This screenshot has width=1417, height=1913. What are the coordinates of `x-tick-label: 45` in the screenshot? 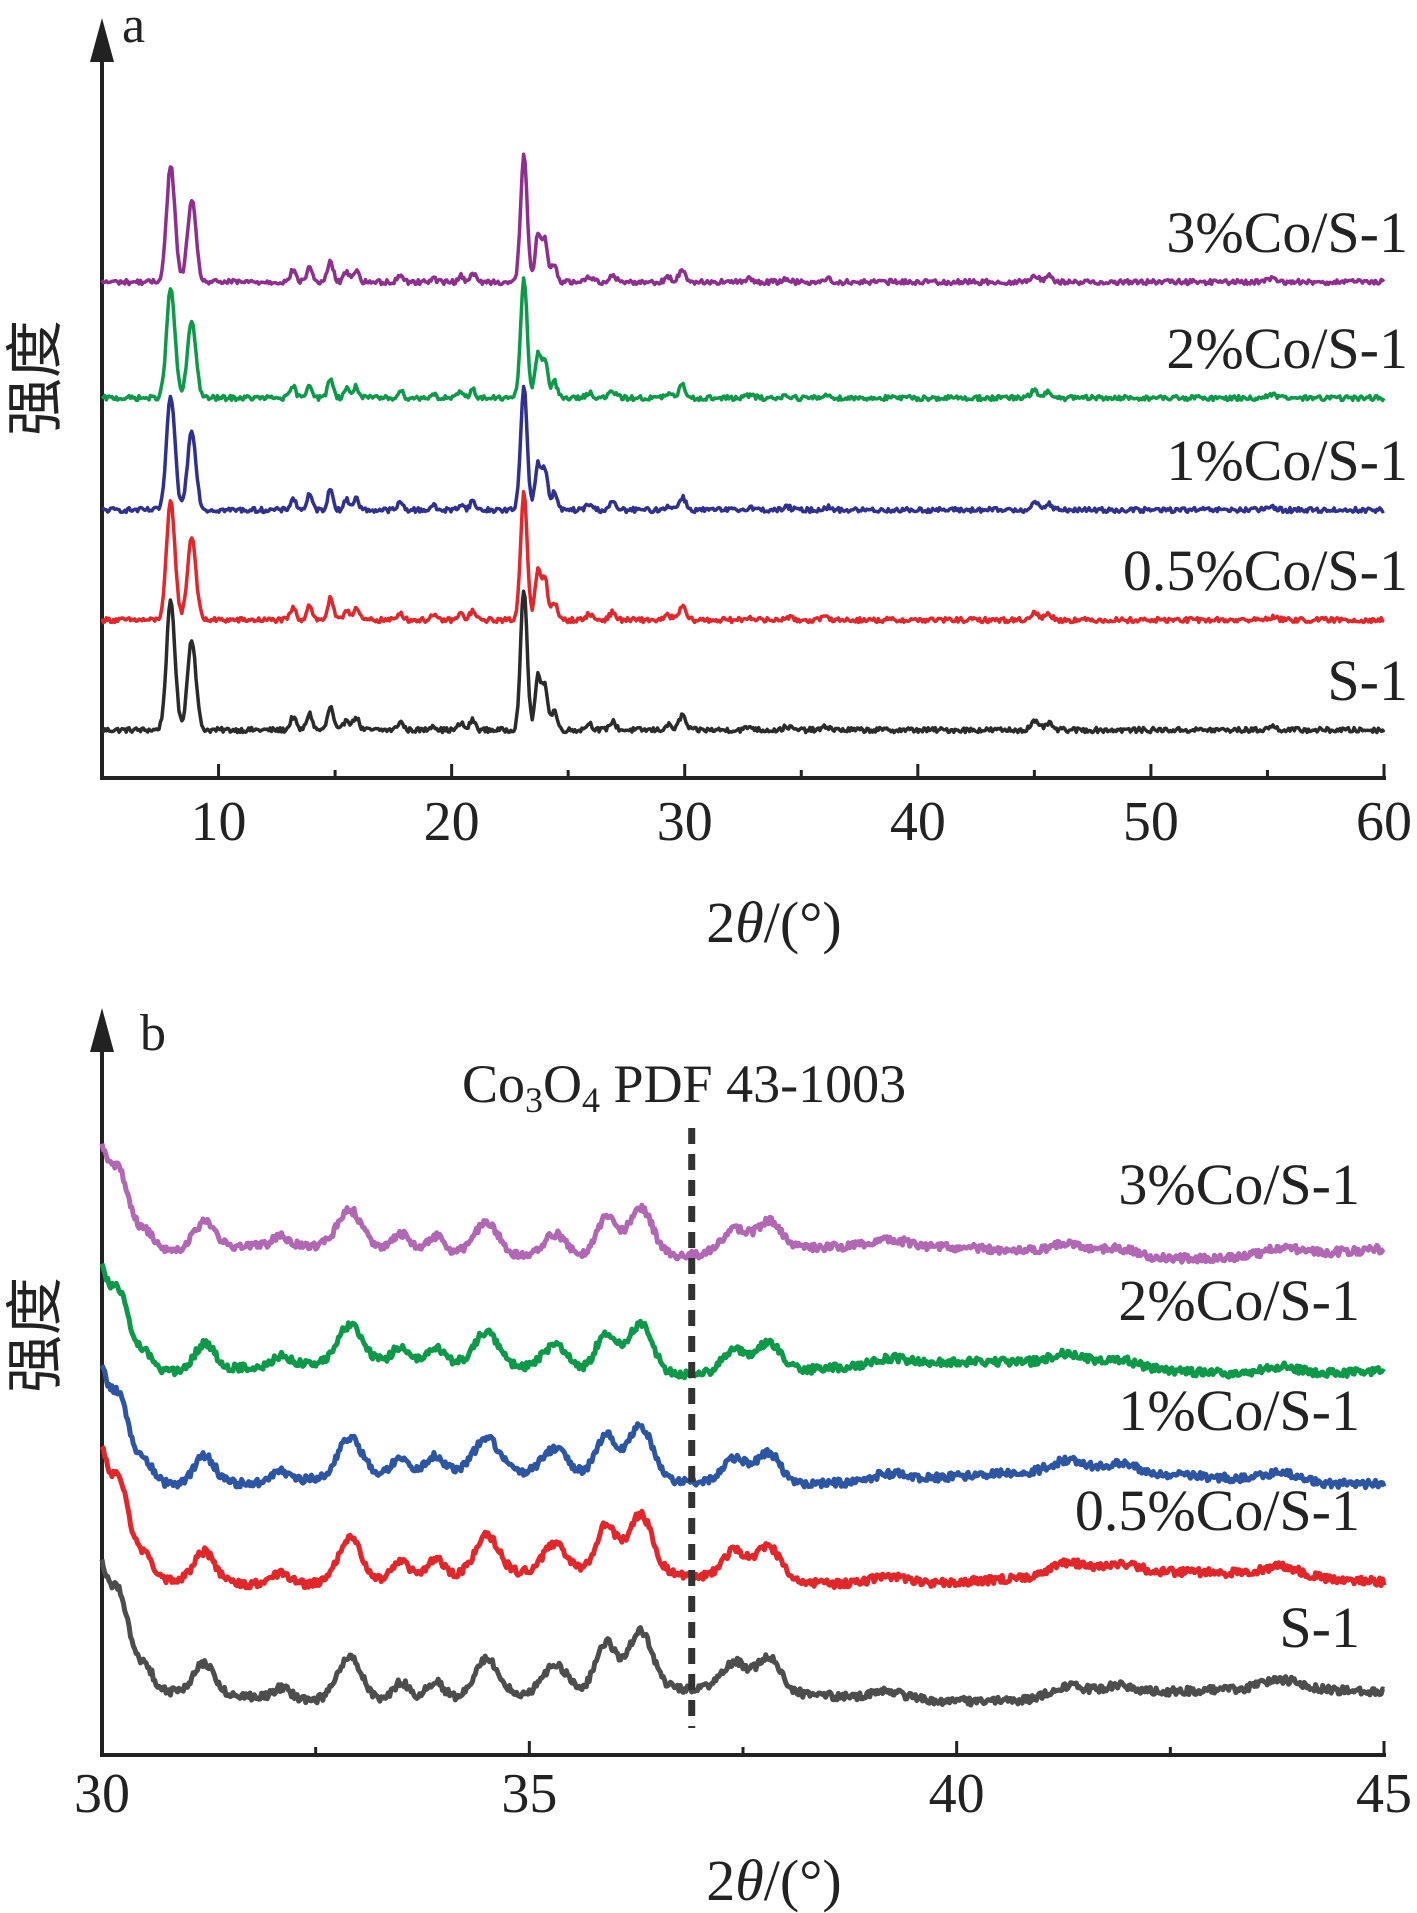 It's located at (1384, 1794).